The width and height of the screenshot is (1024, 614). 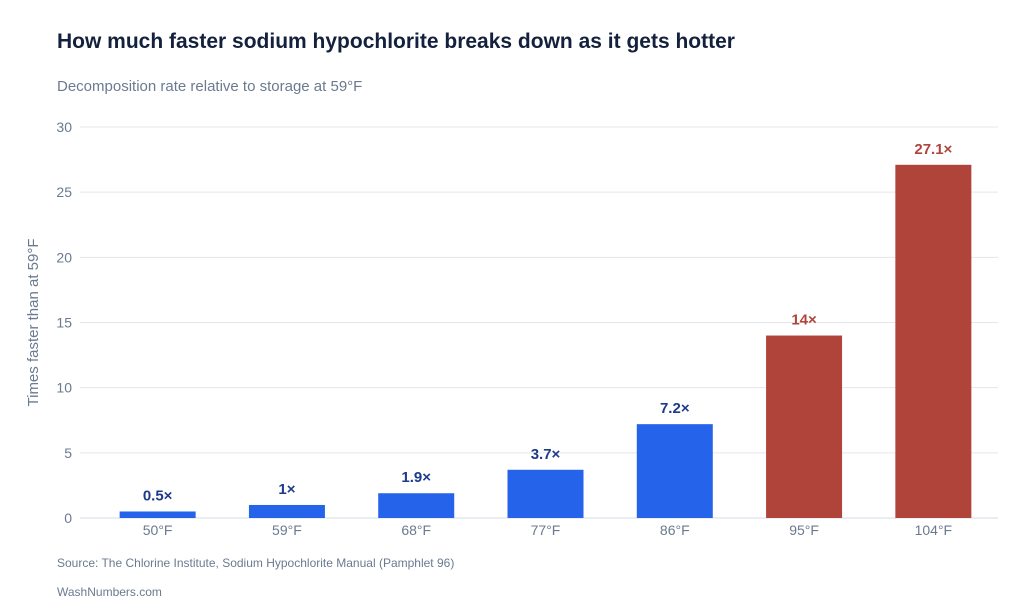 I want to click on x-tick-label: 68°F, so click(x=416, y=530).